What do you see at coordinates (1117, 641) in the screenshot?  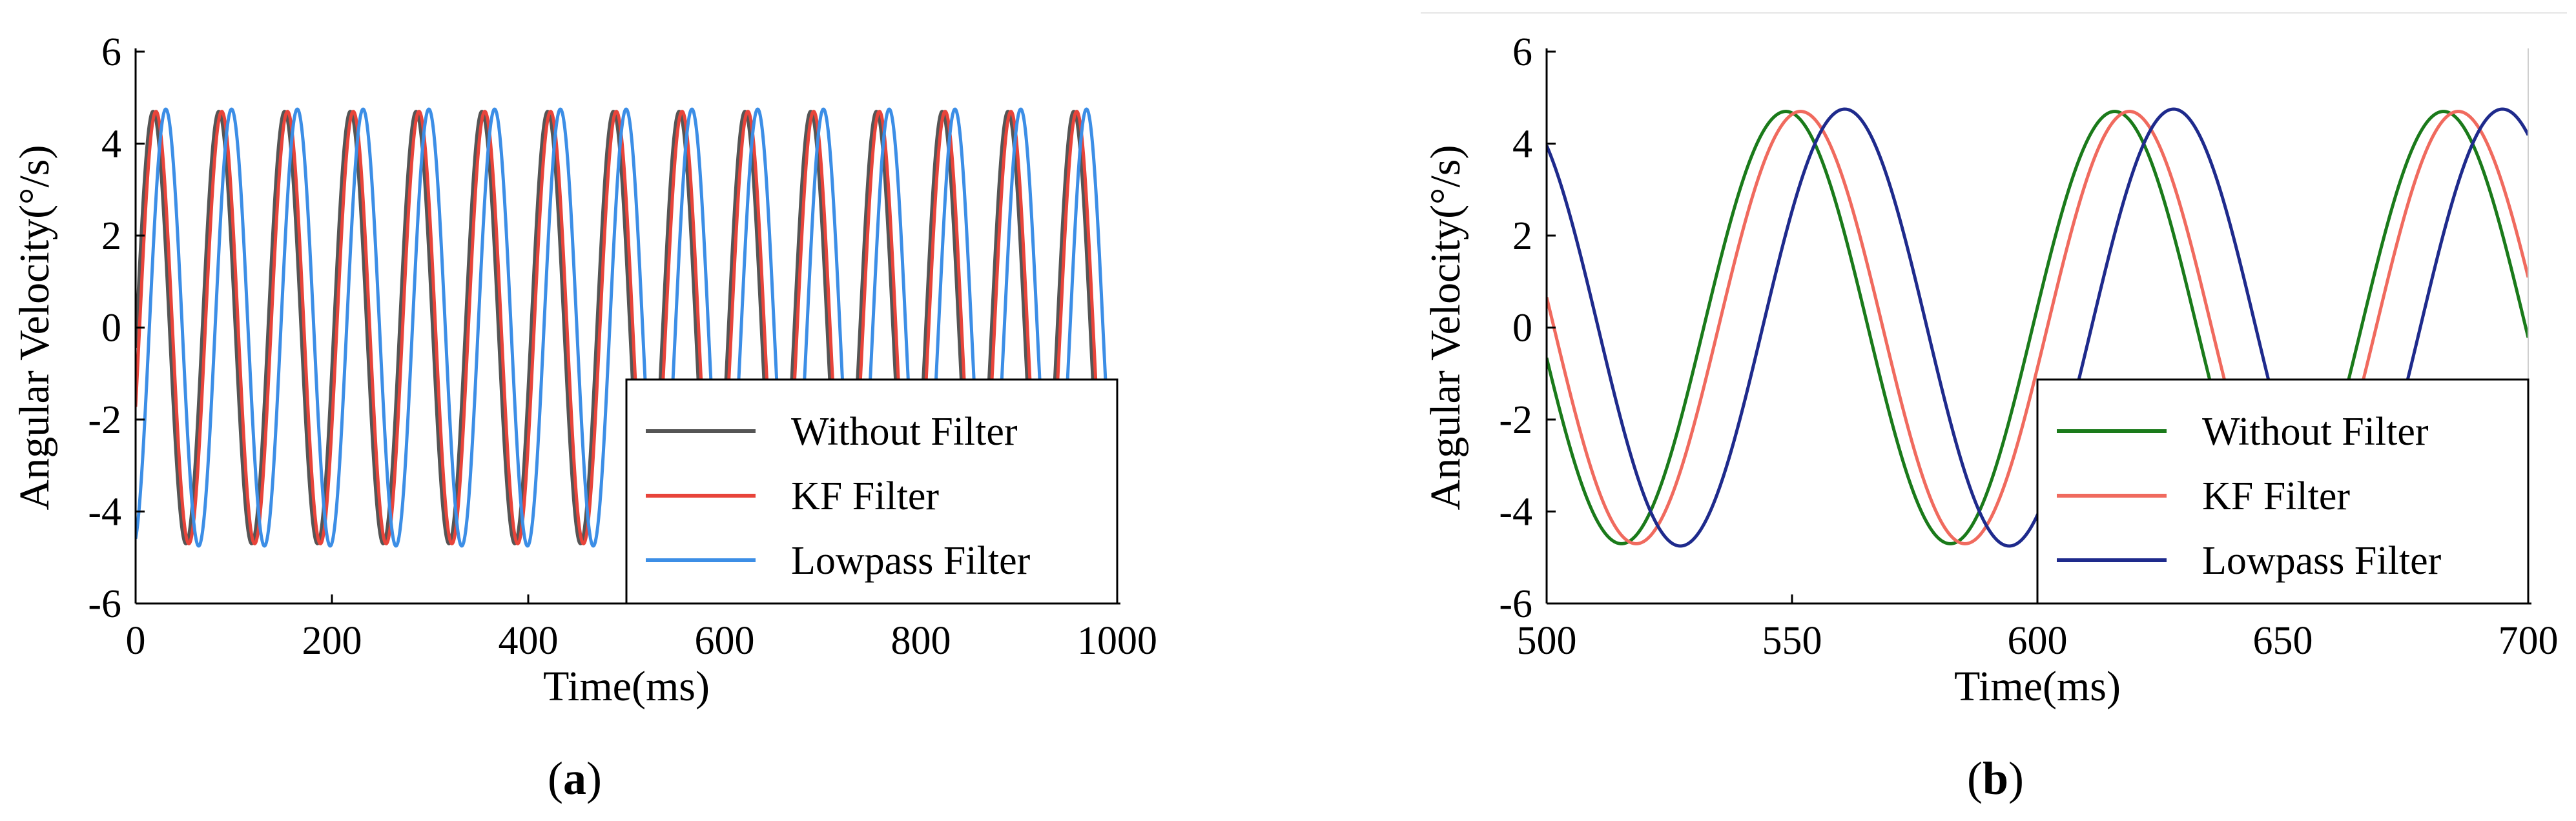 I see `x-tick-label: 1000` at bounding box center [1117, 641].